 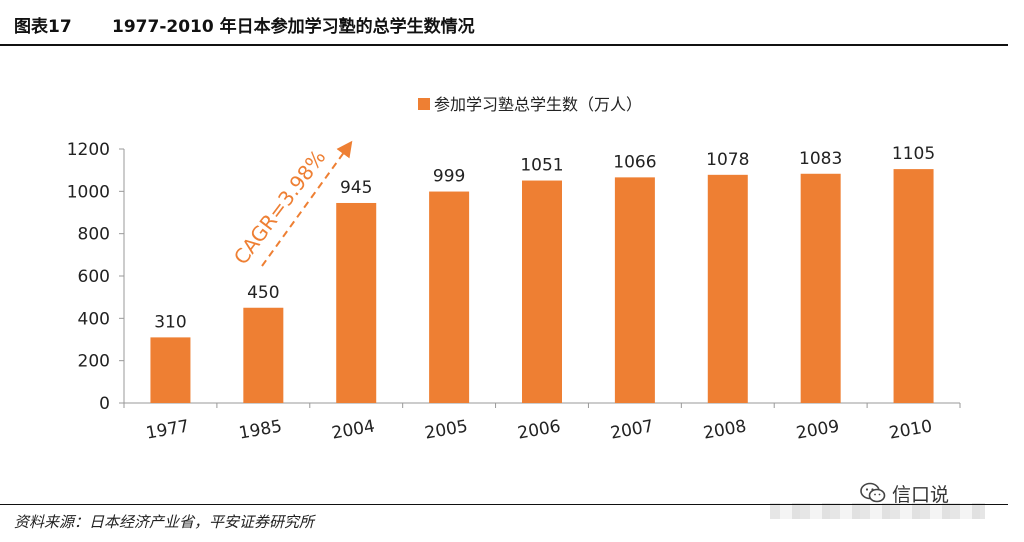 I want to click on blurred-area, so click(x=877, y=511).